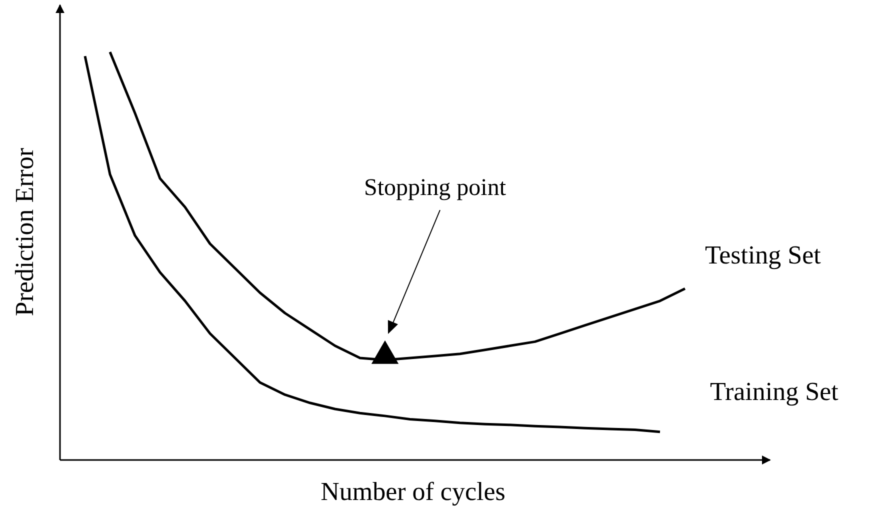  I want to click on series-label: Testing Set, so click(763, 255).